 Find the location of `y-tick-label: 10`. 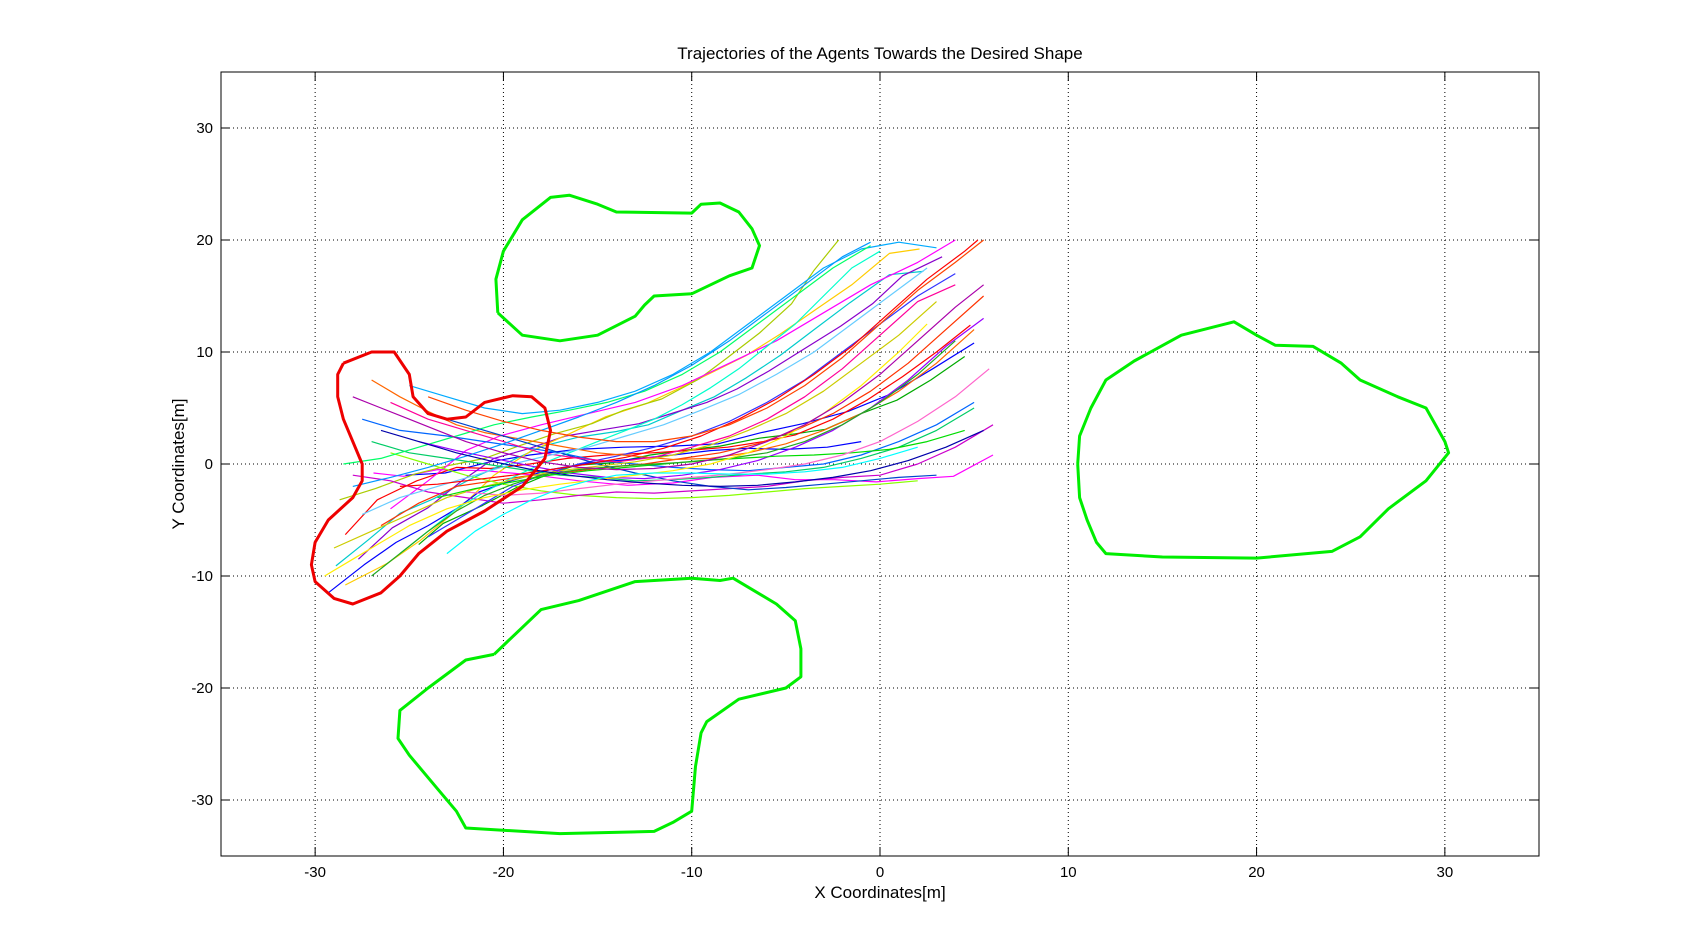

y-tick-label: 10 is located at coordinates (204, 352).